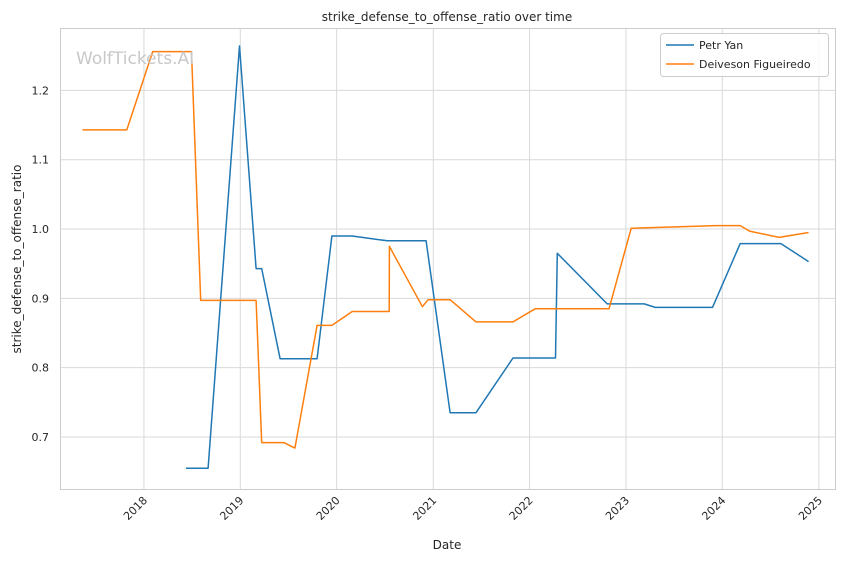  I want to click on x-axis-label: Date, so click(447, 545).